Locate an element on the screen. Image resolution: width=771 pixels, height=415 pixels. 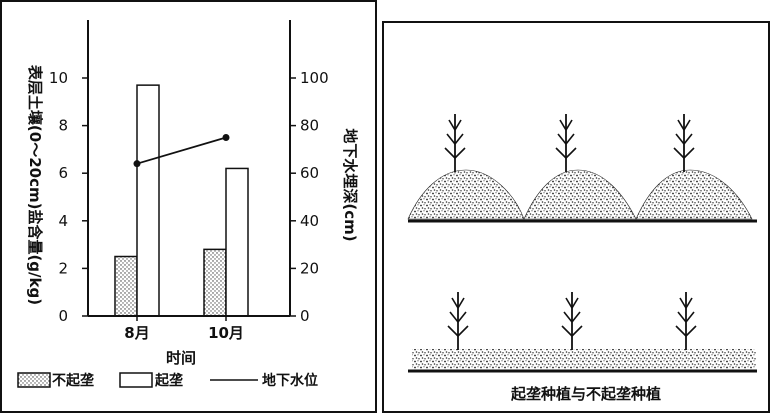
x-category-label: 8月 is located at coordinates (136, 333).